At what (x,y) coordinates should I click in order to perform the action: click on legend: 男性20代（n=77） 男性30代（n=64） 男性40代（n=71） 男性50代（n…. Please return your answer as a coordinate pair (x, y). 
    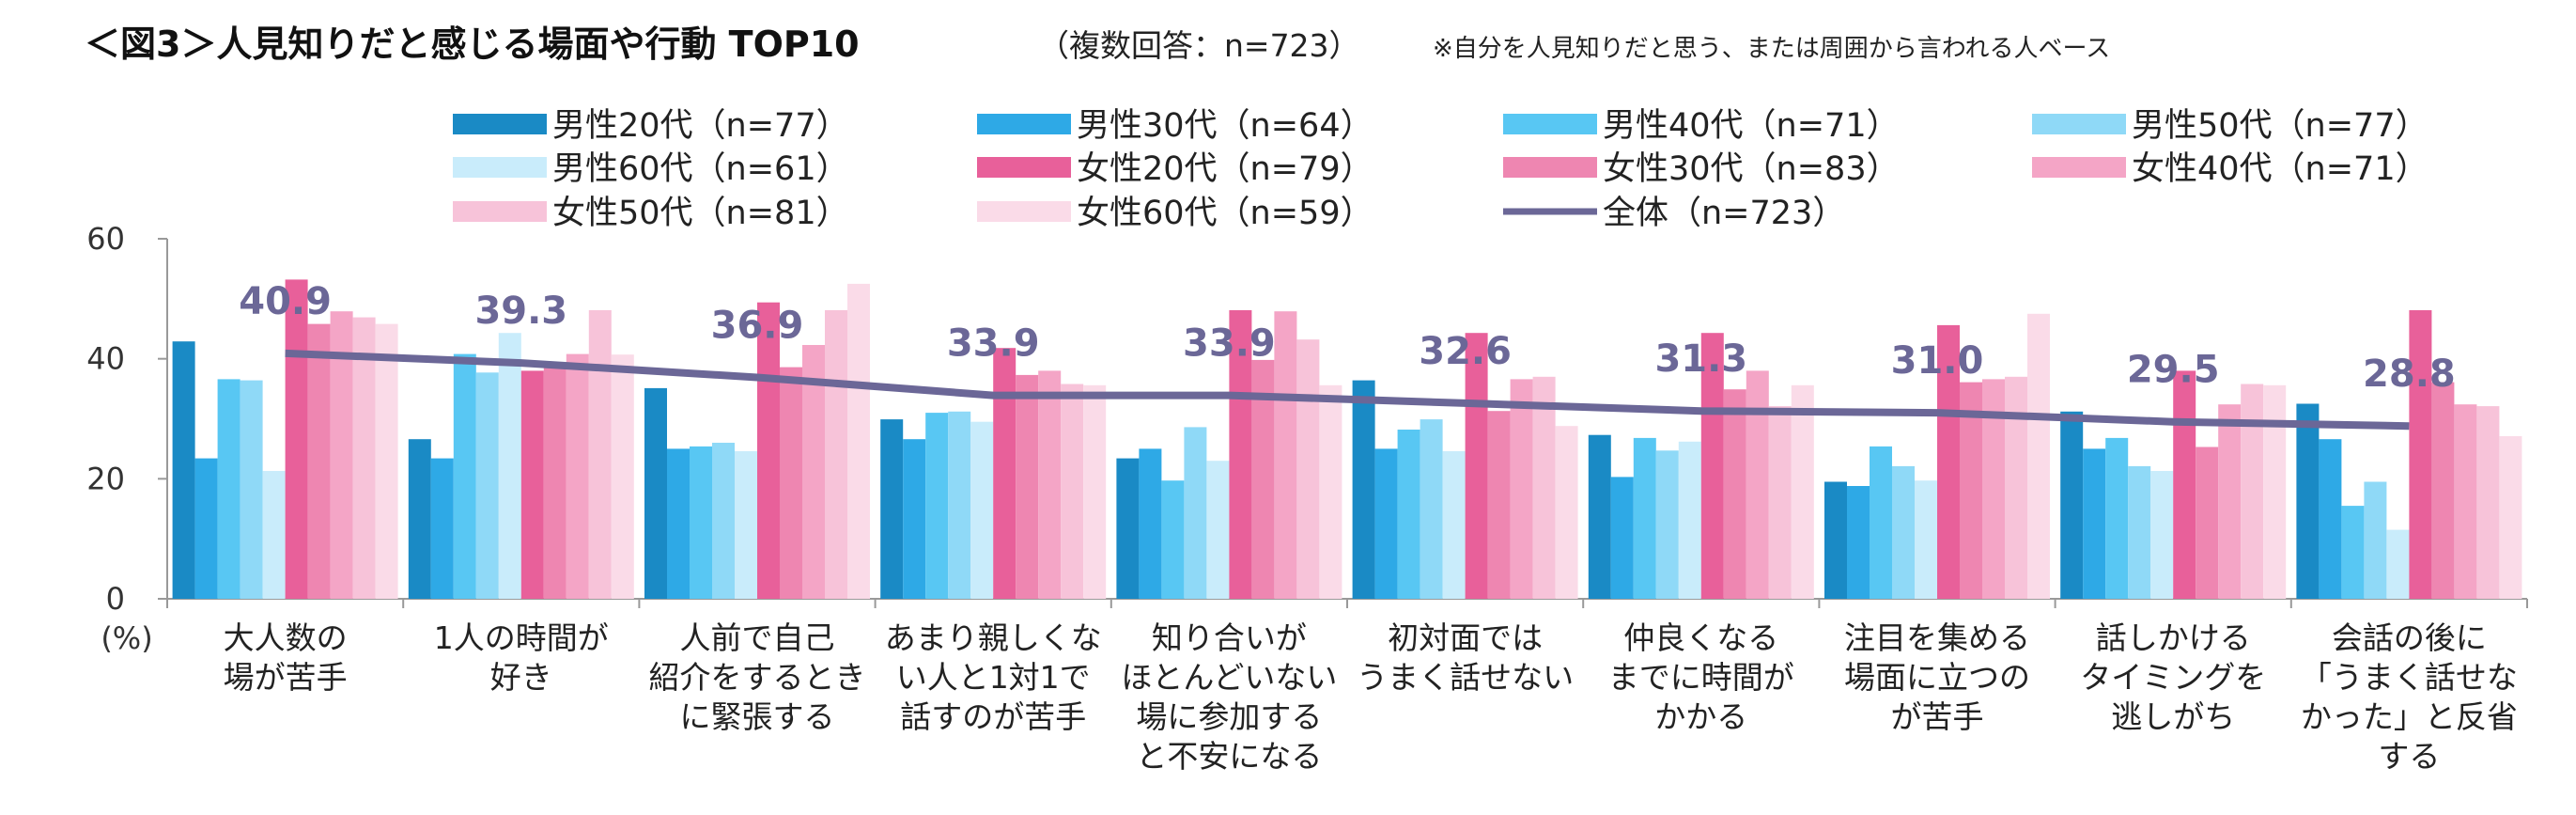
    Looking at the image, I should click on (1441, 169).